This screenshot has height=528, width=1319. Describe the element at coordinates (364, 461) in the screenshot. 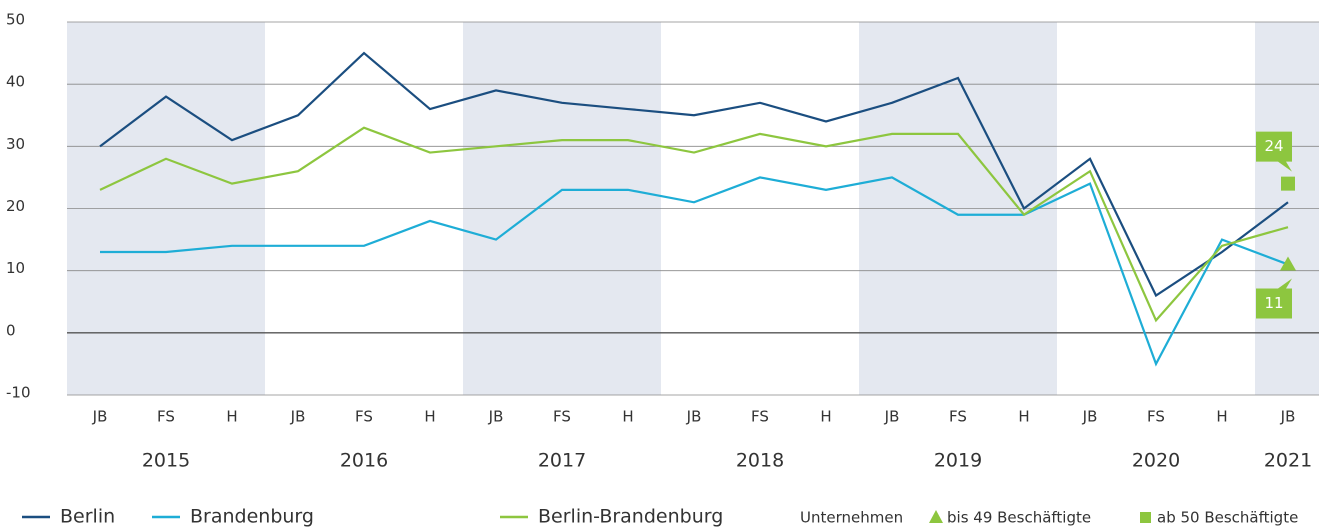

I see `year-label: 2016` at that location.